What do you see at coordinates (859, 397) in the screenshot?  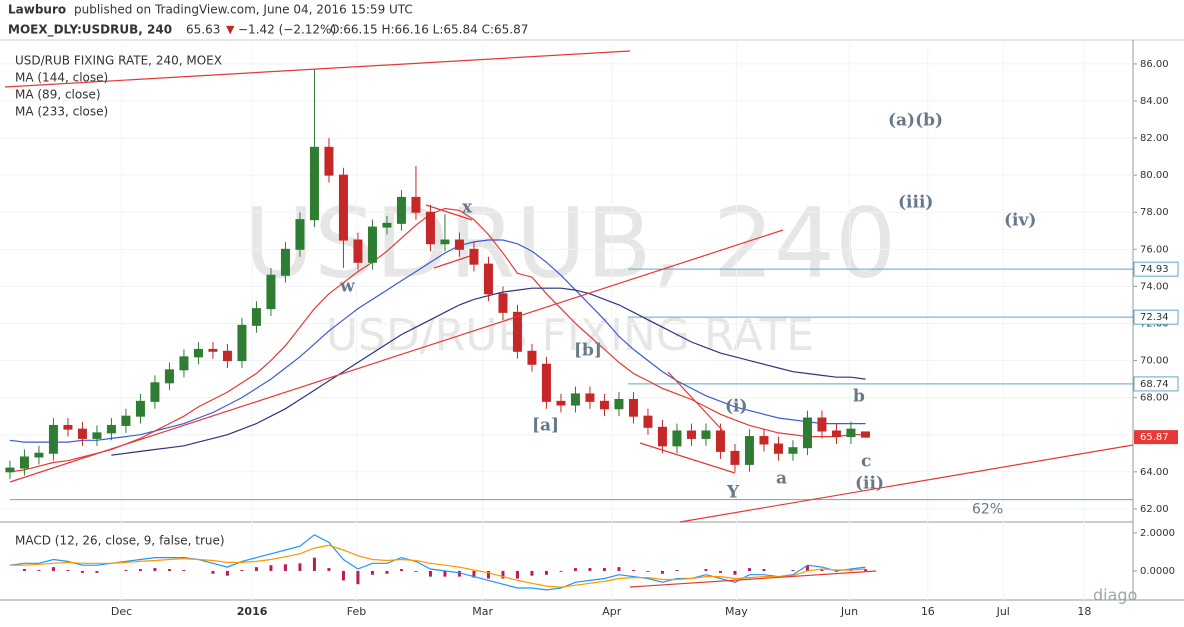 I see `wave-label: b` at bounding box center [859, 397].